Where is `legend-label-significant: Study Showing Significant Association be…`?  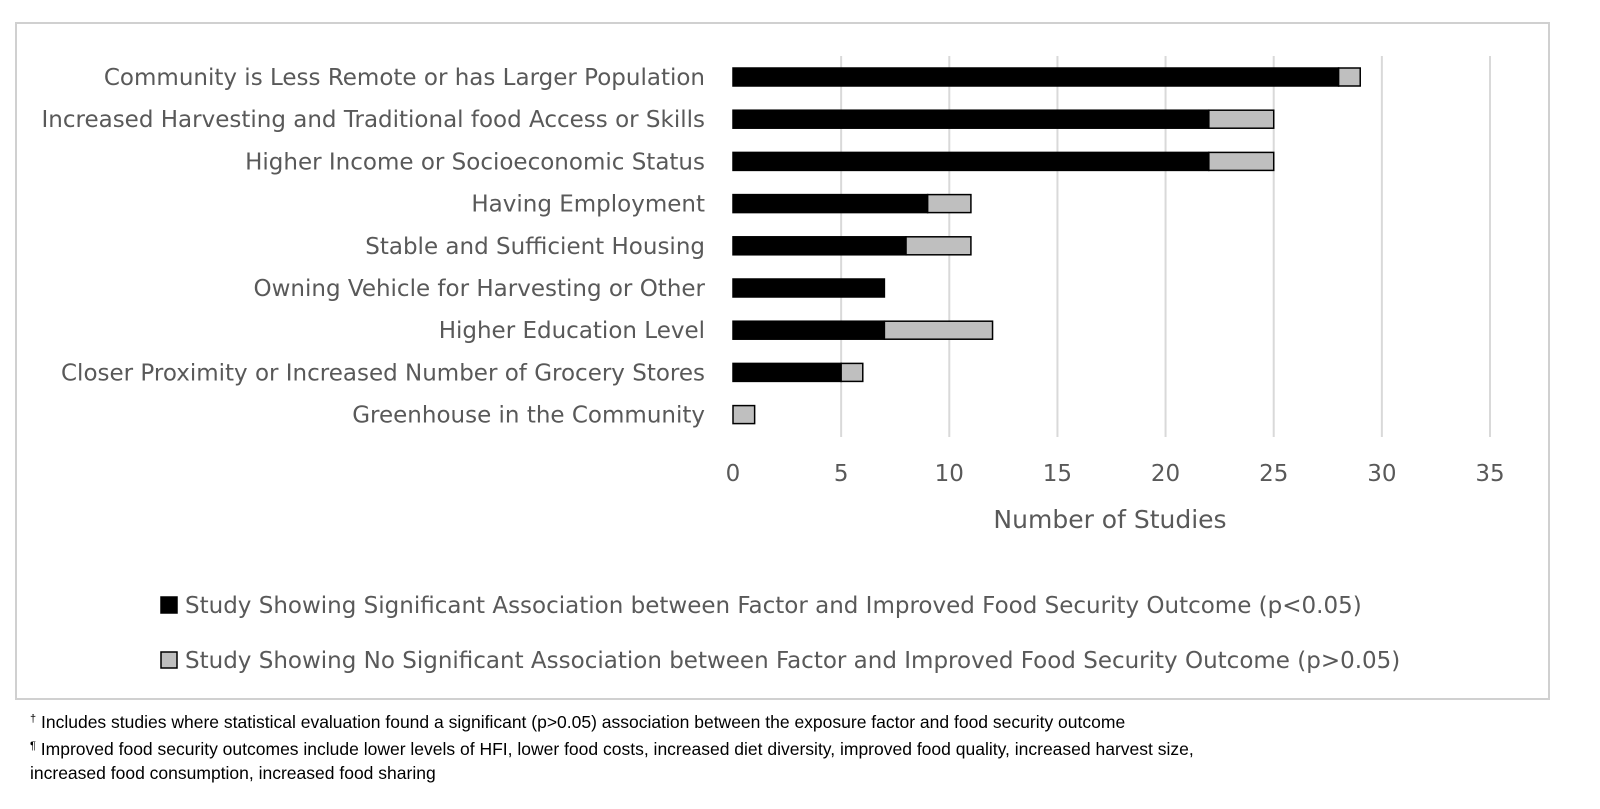
legend-label-significant: Study Showing Significant Association be… is located at coordinates (773, 606).